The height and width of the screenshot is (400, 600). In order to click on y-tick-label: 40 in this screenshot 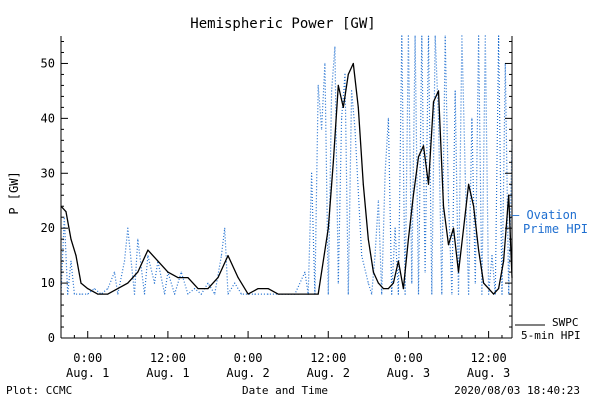, I will do `click(48, 118)`.